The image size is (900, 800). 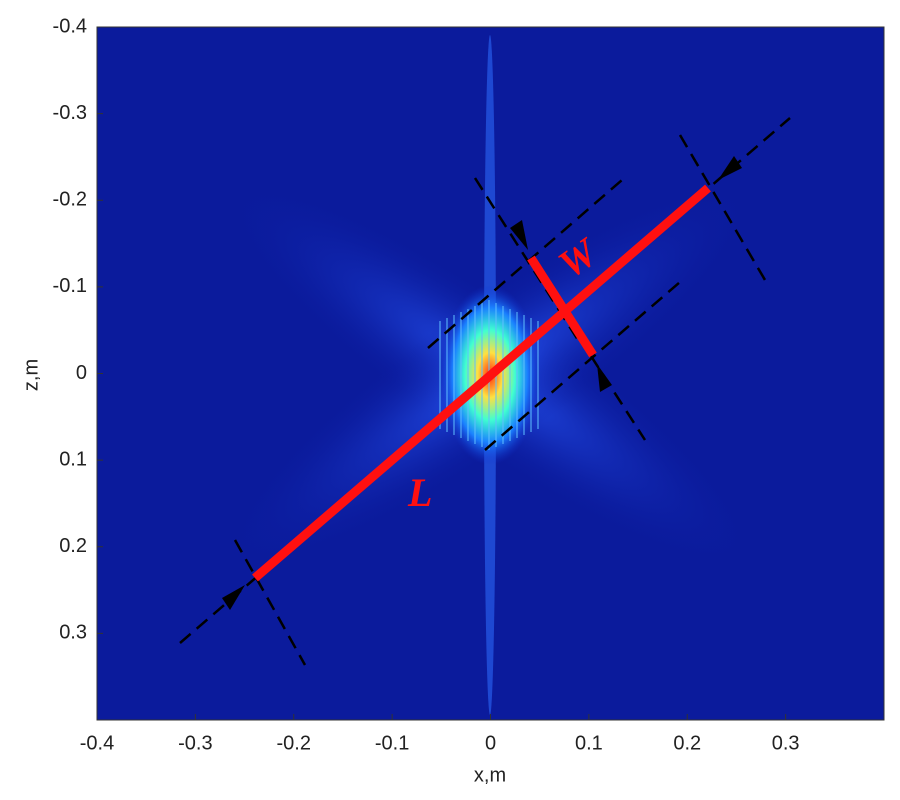 What do you see at coordinates (589, 743) in the screenshot?
I see `x-tick-label: 0.1` at bounding box center [589, 743].